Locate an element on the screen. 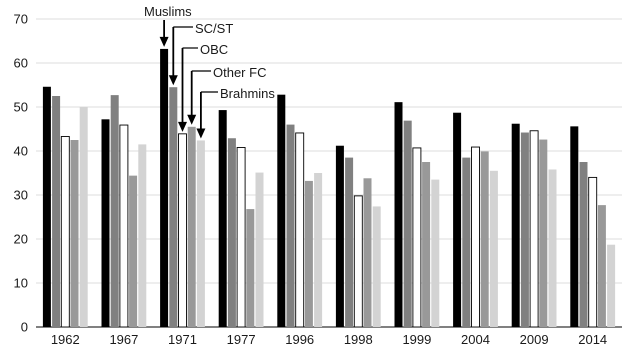 The width and height of the screenshot is (634, 356). bar-obc-1962 is located at coordinates (65, 232).